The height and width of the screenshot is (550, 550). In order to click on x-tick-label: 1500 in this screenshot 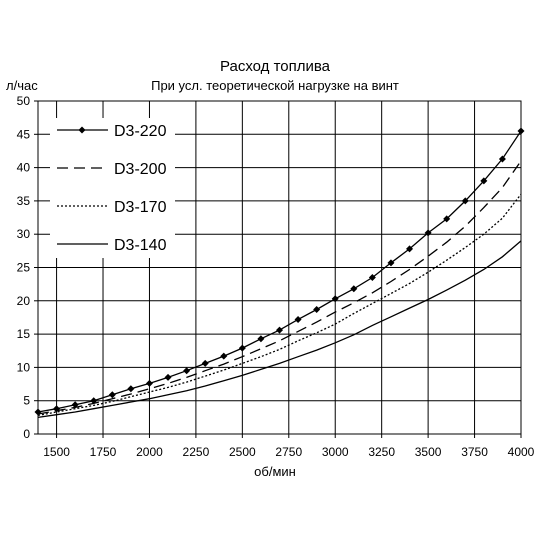, I will do `click(56, 452)`.